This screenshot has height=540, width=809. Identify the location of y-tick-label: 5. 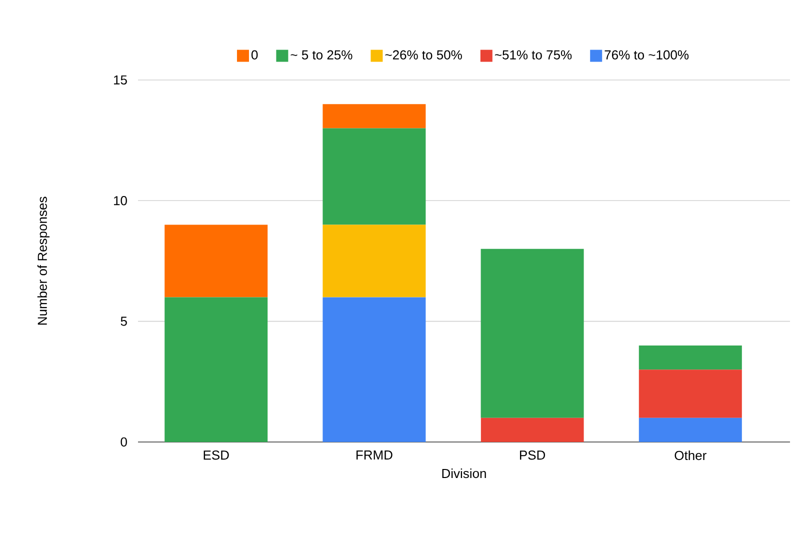
(123, 321).